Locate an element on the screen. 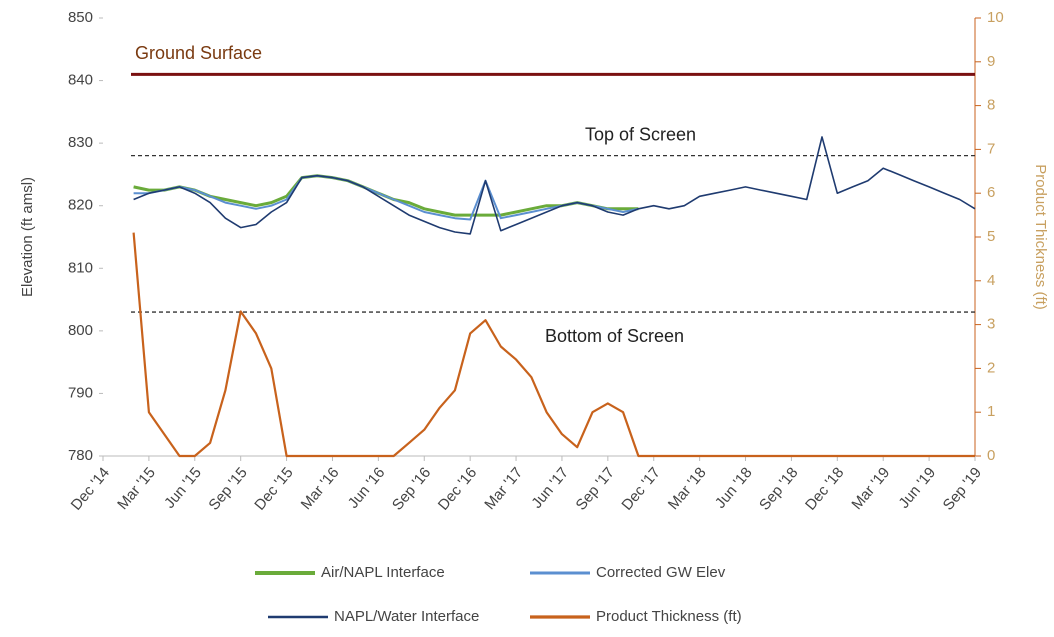 This screenshot has height=637, width=1054. y-tick-label: 840 is located at coordinates (80, 80).